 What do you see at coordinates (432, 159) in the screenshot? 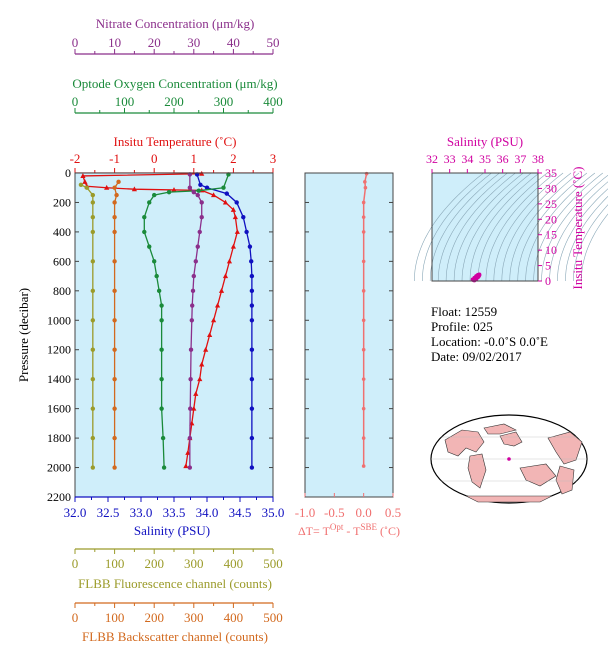
I see `ts-salinity-tick-label: 32` at bounding box center [432, 159].